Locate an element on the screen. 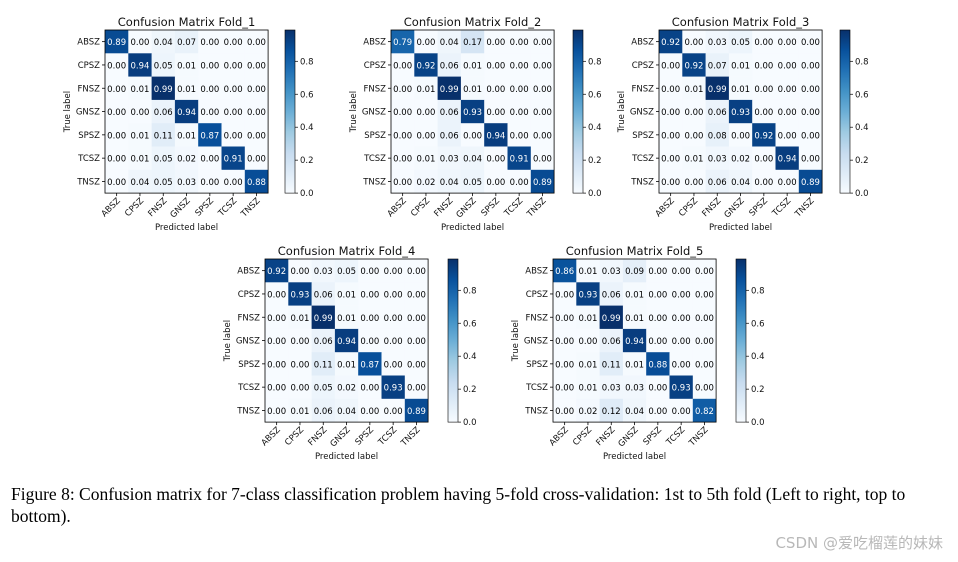 The width and height of the screenshot is (958, 562). x-tick-label: ABSZ is located at coordinates (665, 207).